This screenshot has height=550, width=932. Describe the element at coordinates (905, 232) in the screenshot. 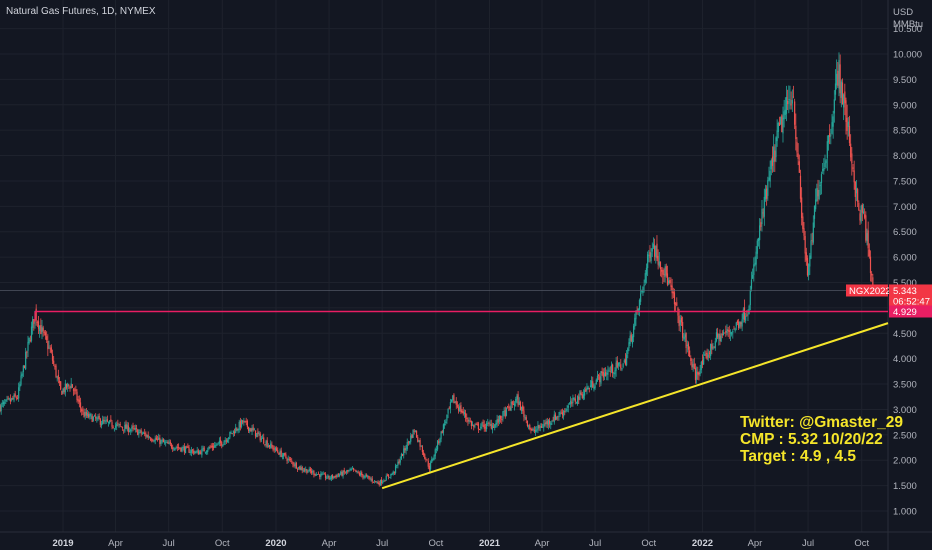

I see `y-tick-label: 6.500` at that location.